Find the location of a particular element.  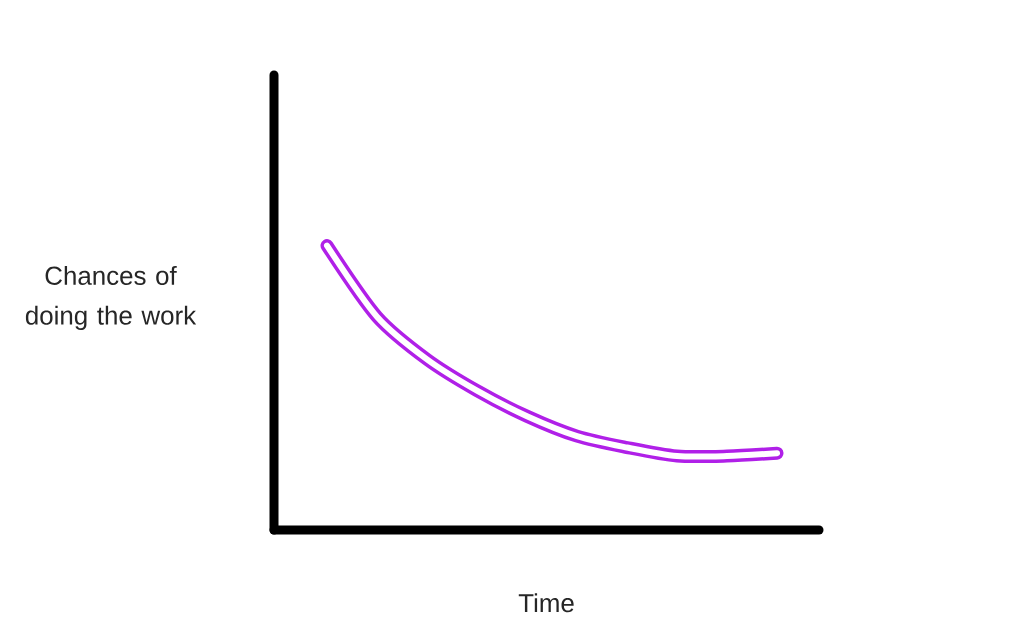

x-axis-title: Time is located at coordinates (546, 603).